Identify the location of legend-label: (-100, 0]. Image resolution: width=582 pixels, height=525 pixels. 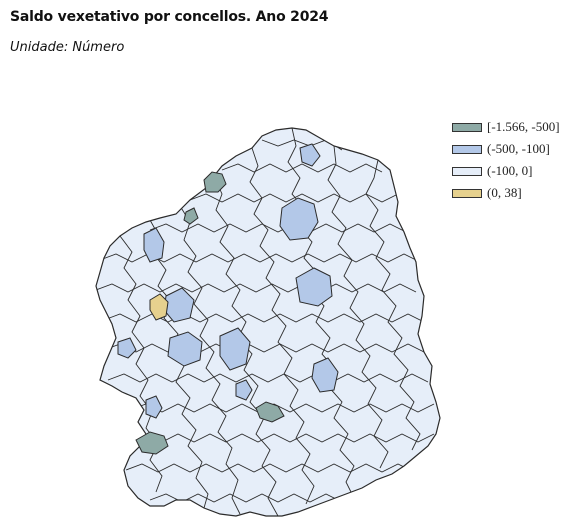
(510, 170).